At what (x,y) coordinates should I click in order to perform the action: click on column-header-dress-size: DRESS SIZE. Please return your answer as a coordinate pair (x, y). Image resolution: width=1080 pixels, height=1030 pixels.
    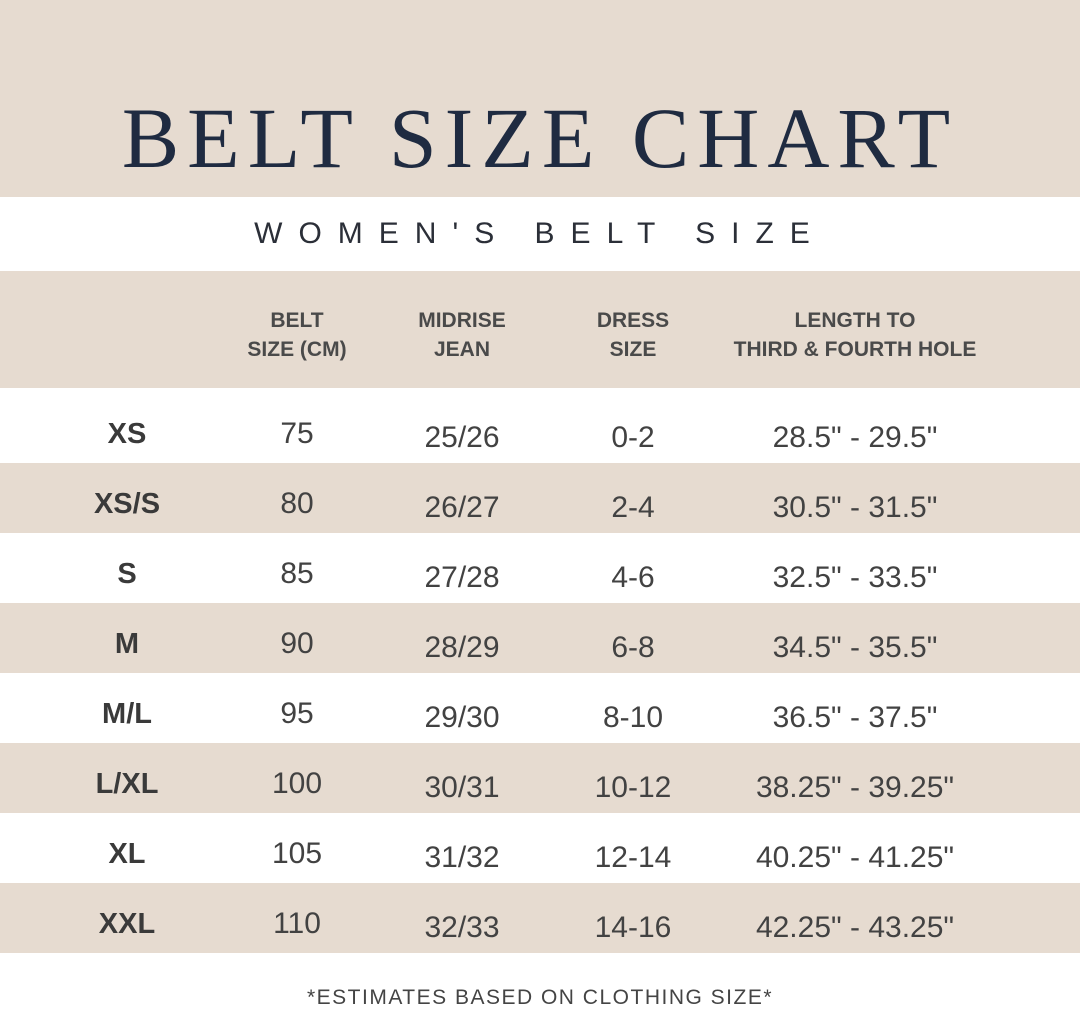
    Looking at the image, I should click on (633, 335).